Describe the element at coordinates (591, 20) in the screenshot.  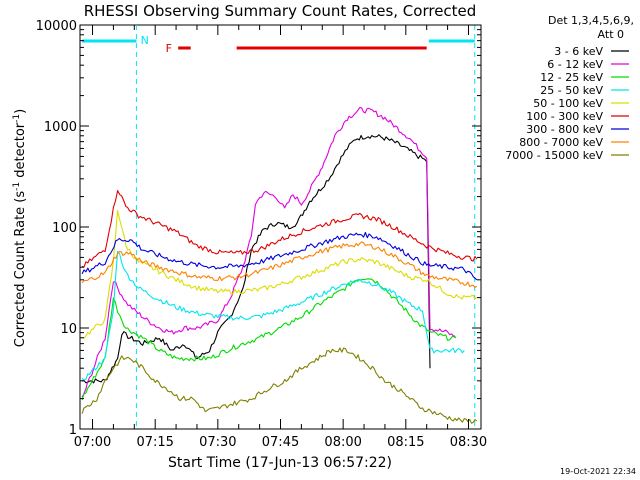
I see `legend-header-line1: Det 1,3,4,5,6,9,` at that location.